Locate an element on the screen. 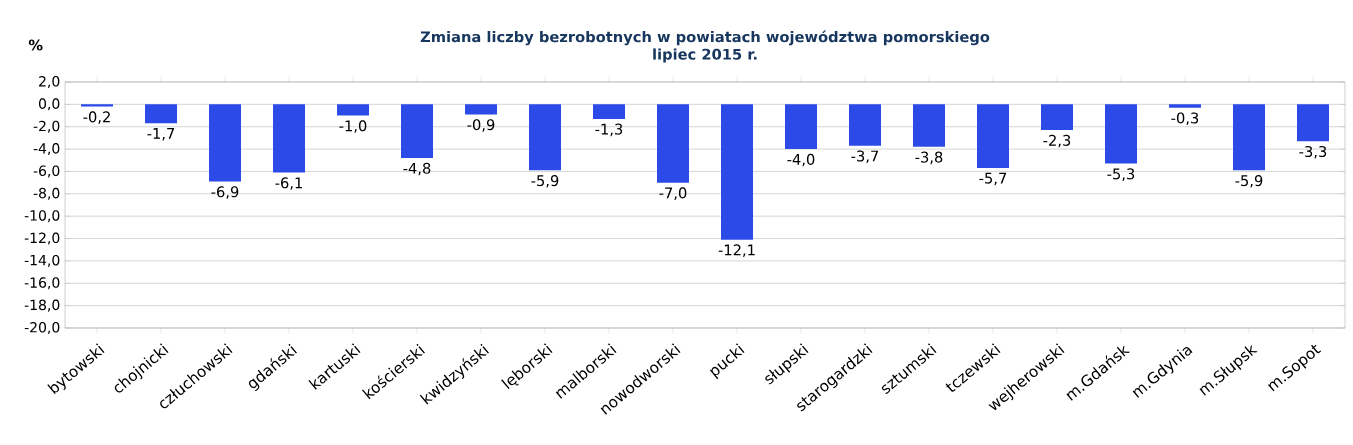 Image resolution: width=1353 pixels, height=445 pixels. y-tick-label: -16,0 is located at coordinates (42, 283).